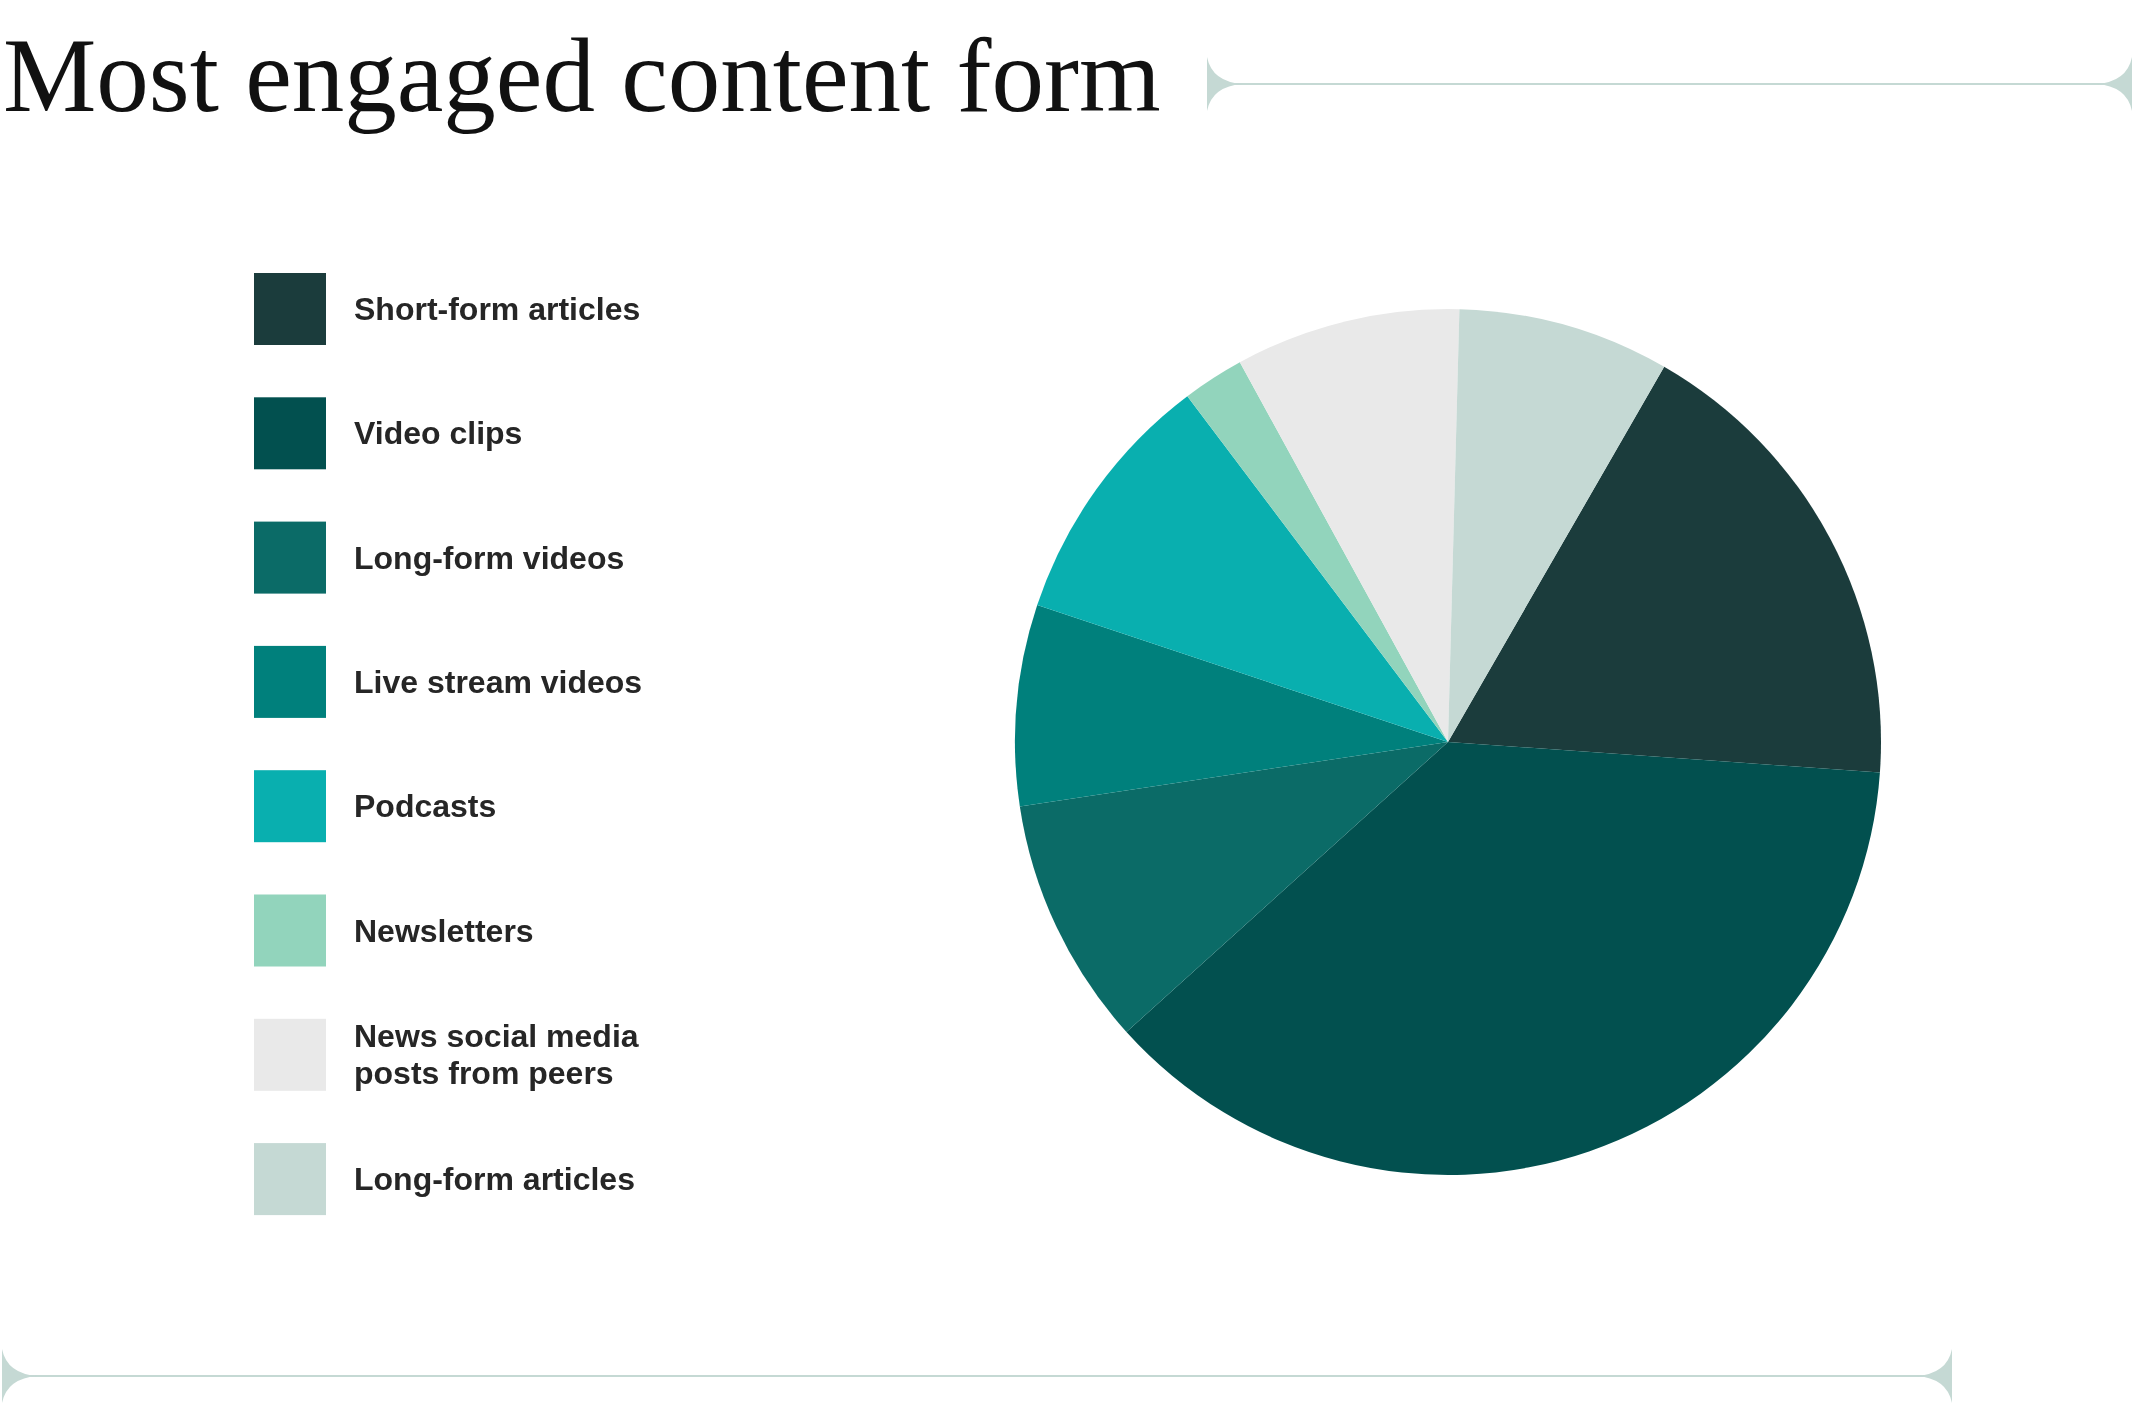  I want to click on legend-label: Video clips, so click(438, 433).